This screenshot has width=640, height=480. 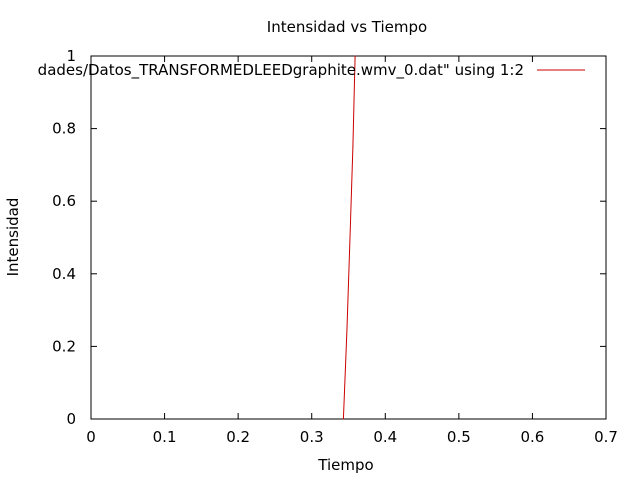 What do you see at coordinates (71, 419) in the screenshot?
I see `y-tick-label: 0` at bounding box center [71, 419].